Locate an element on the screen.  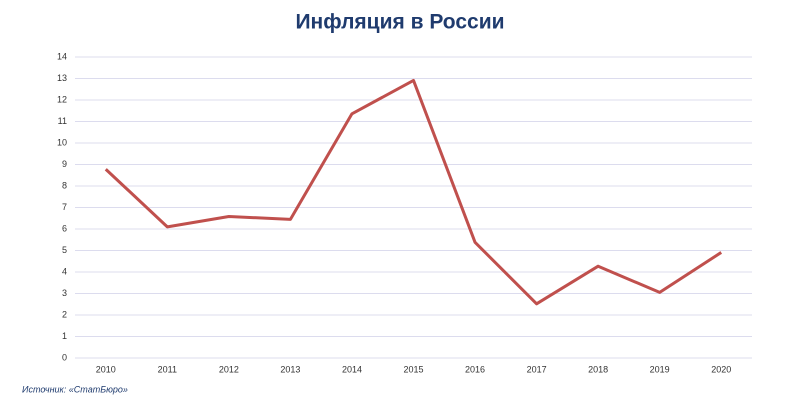
y-tick-label: 6 is located at coordinates (64, 228).